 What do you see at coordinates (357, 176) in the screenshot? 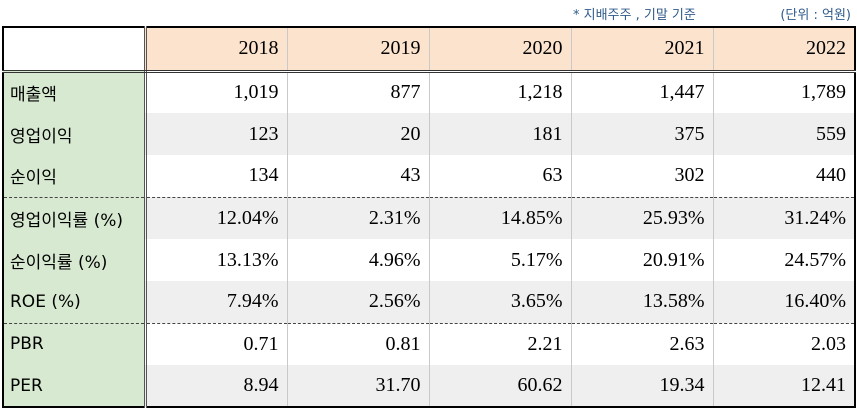
I see `table-cell: 43` at bounding box center [357, 176].